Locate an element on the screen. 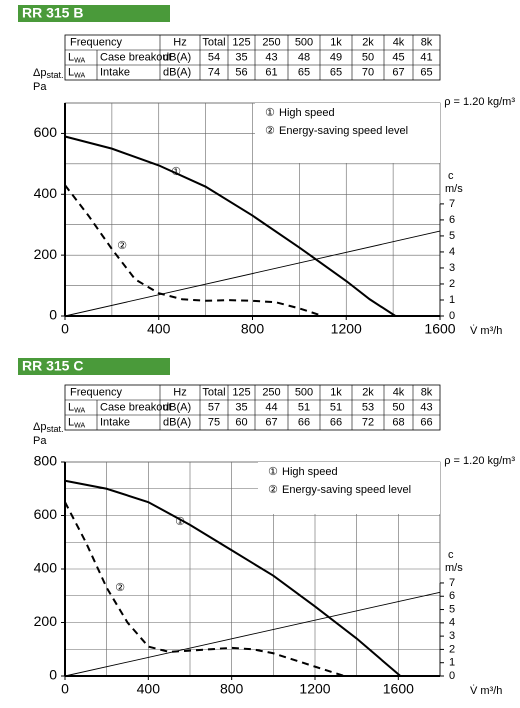 The width and height of the screenshot is (520, 708). legend-box is located at coordinates (349, 488).